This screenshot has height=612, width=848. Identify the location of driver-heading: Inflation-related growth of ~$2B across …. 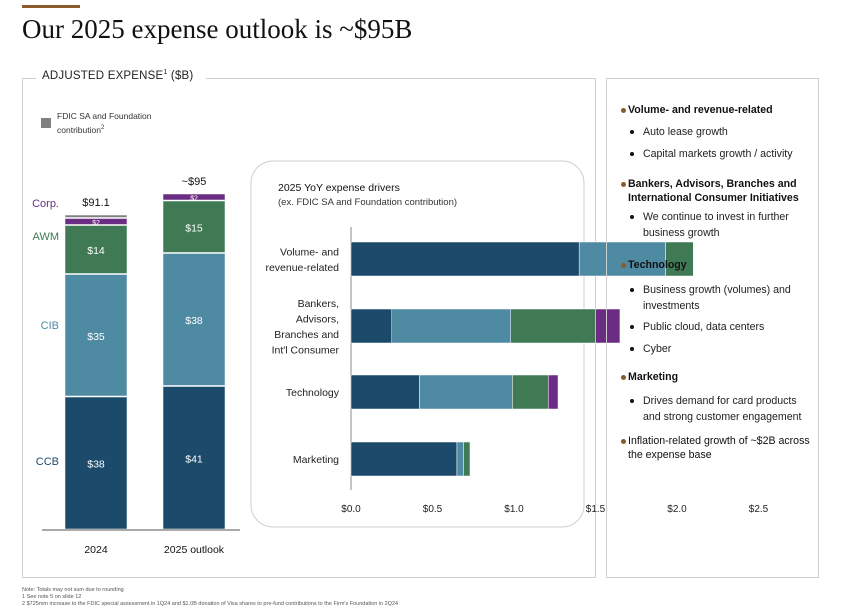
(716, 448).